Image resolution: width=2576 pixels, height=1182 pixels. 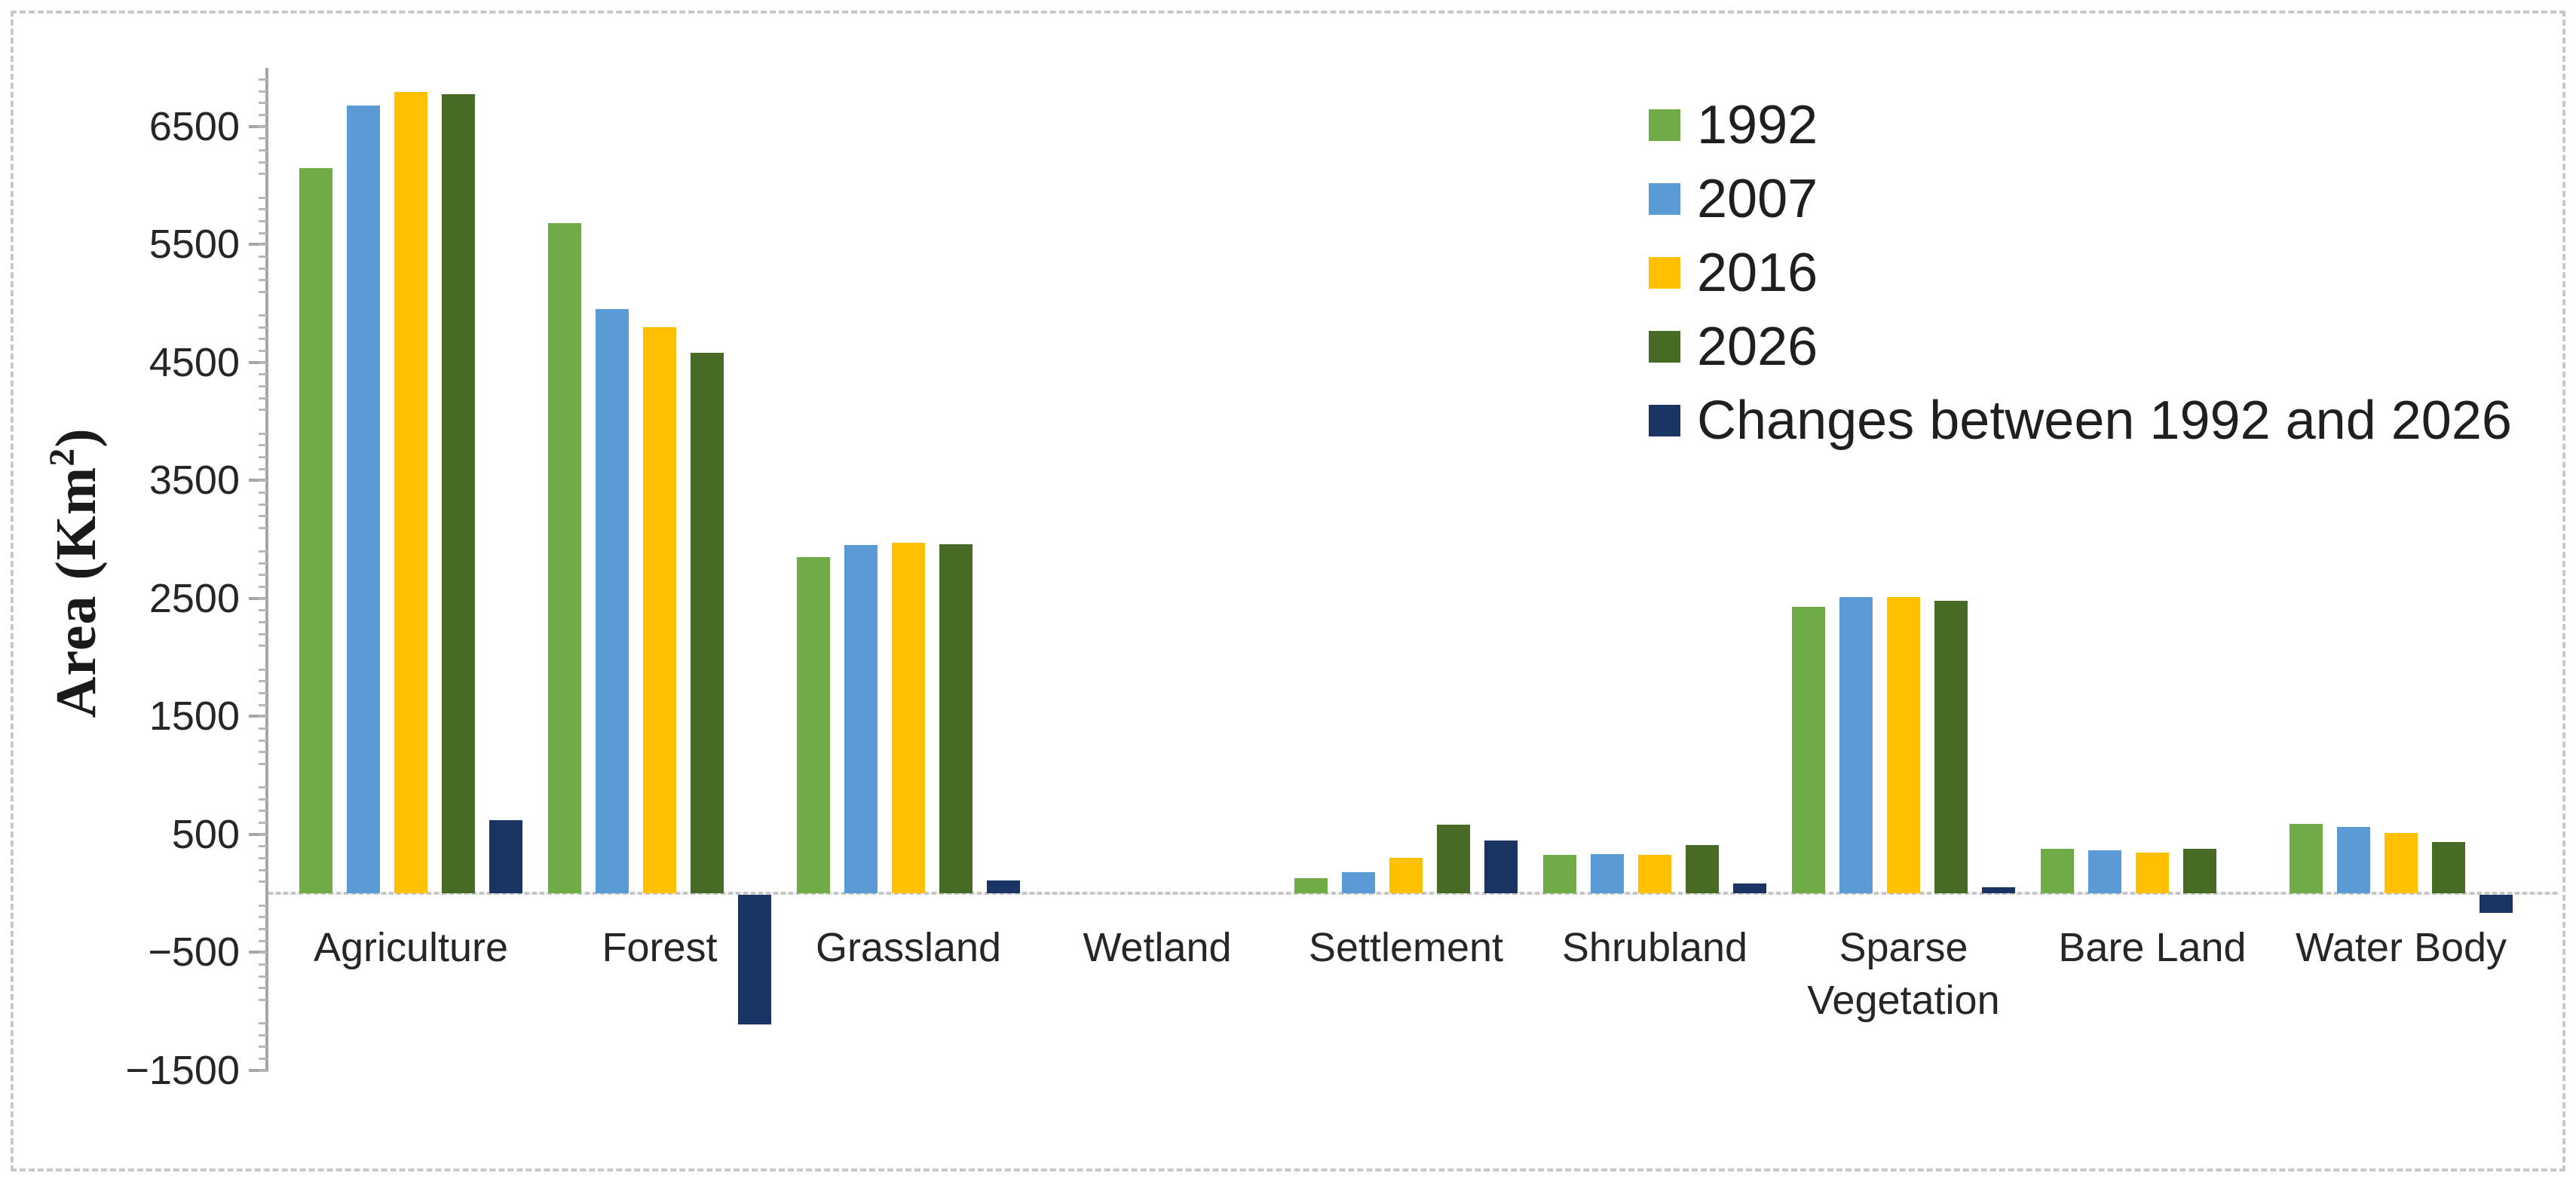 What do you see at coordinates (194, 363) in the screenshot?
I see `y-axis-tick-label: 4500` at bounding box center [194, 363].